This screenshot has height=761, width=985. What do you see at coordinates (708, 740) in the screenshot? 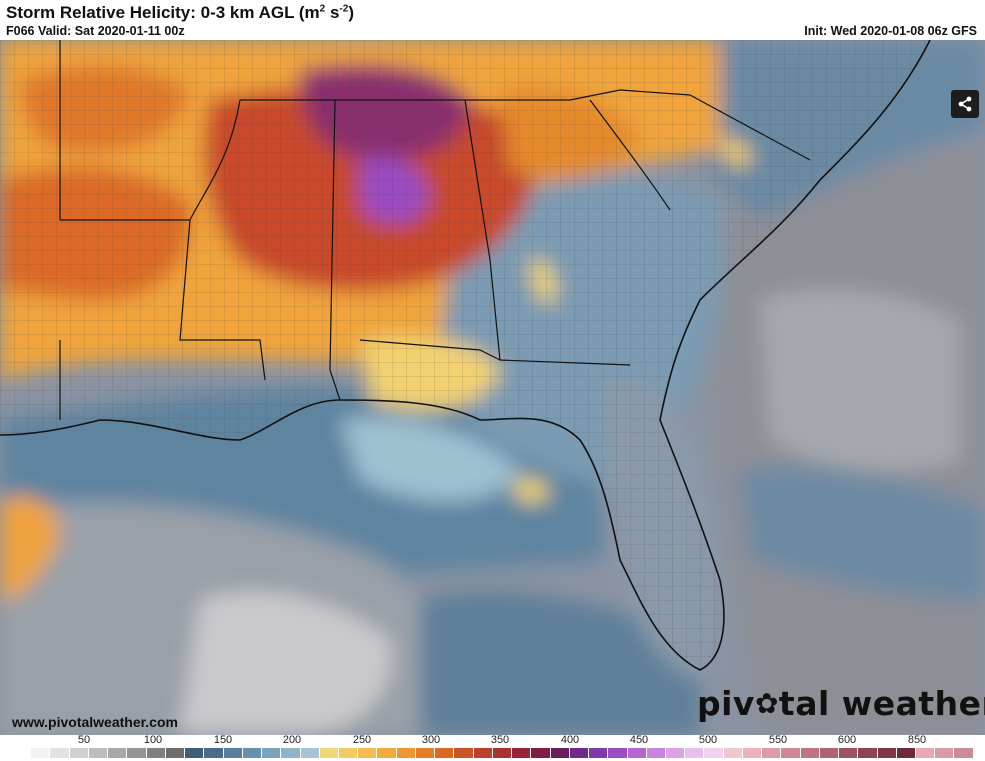
I see `colorbar-tick-label: 500` at bounding box center [708, 740].